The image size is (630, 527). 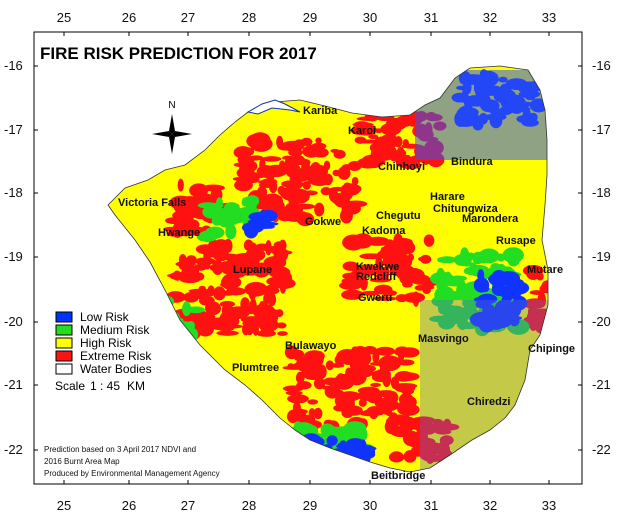 I want to click on legend-label: Low Risk, so click(x=105, y=317).